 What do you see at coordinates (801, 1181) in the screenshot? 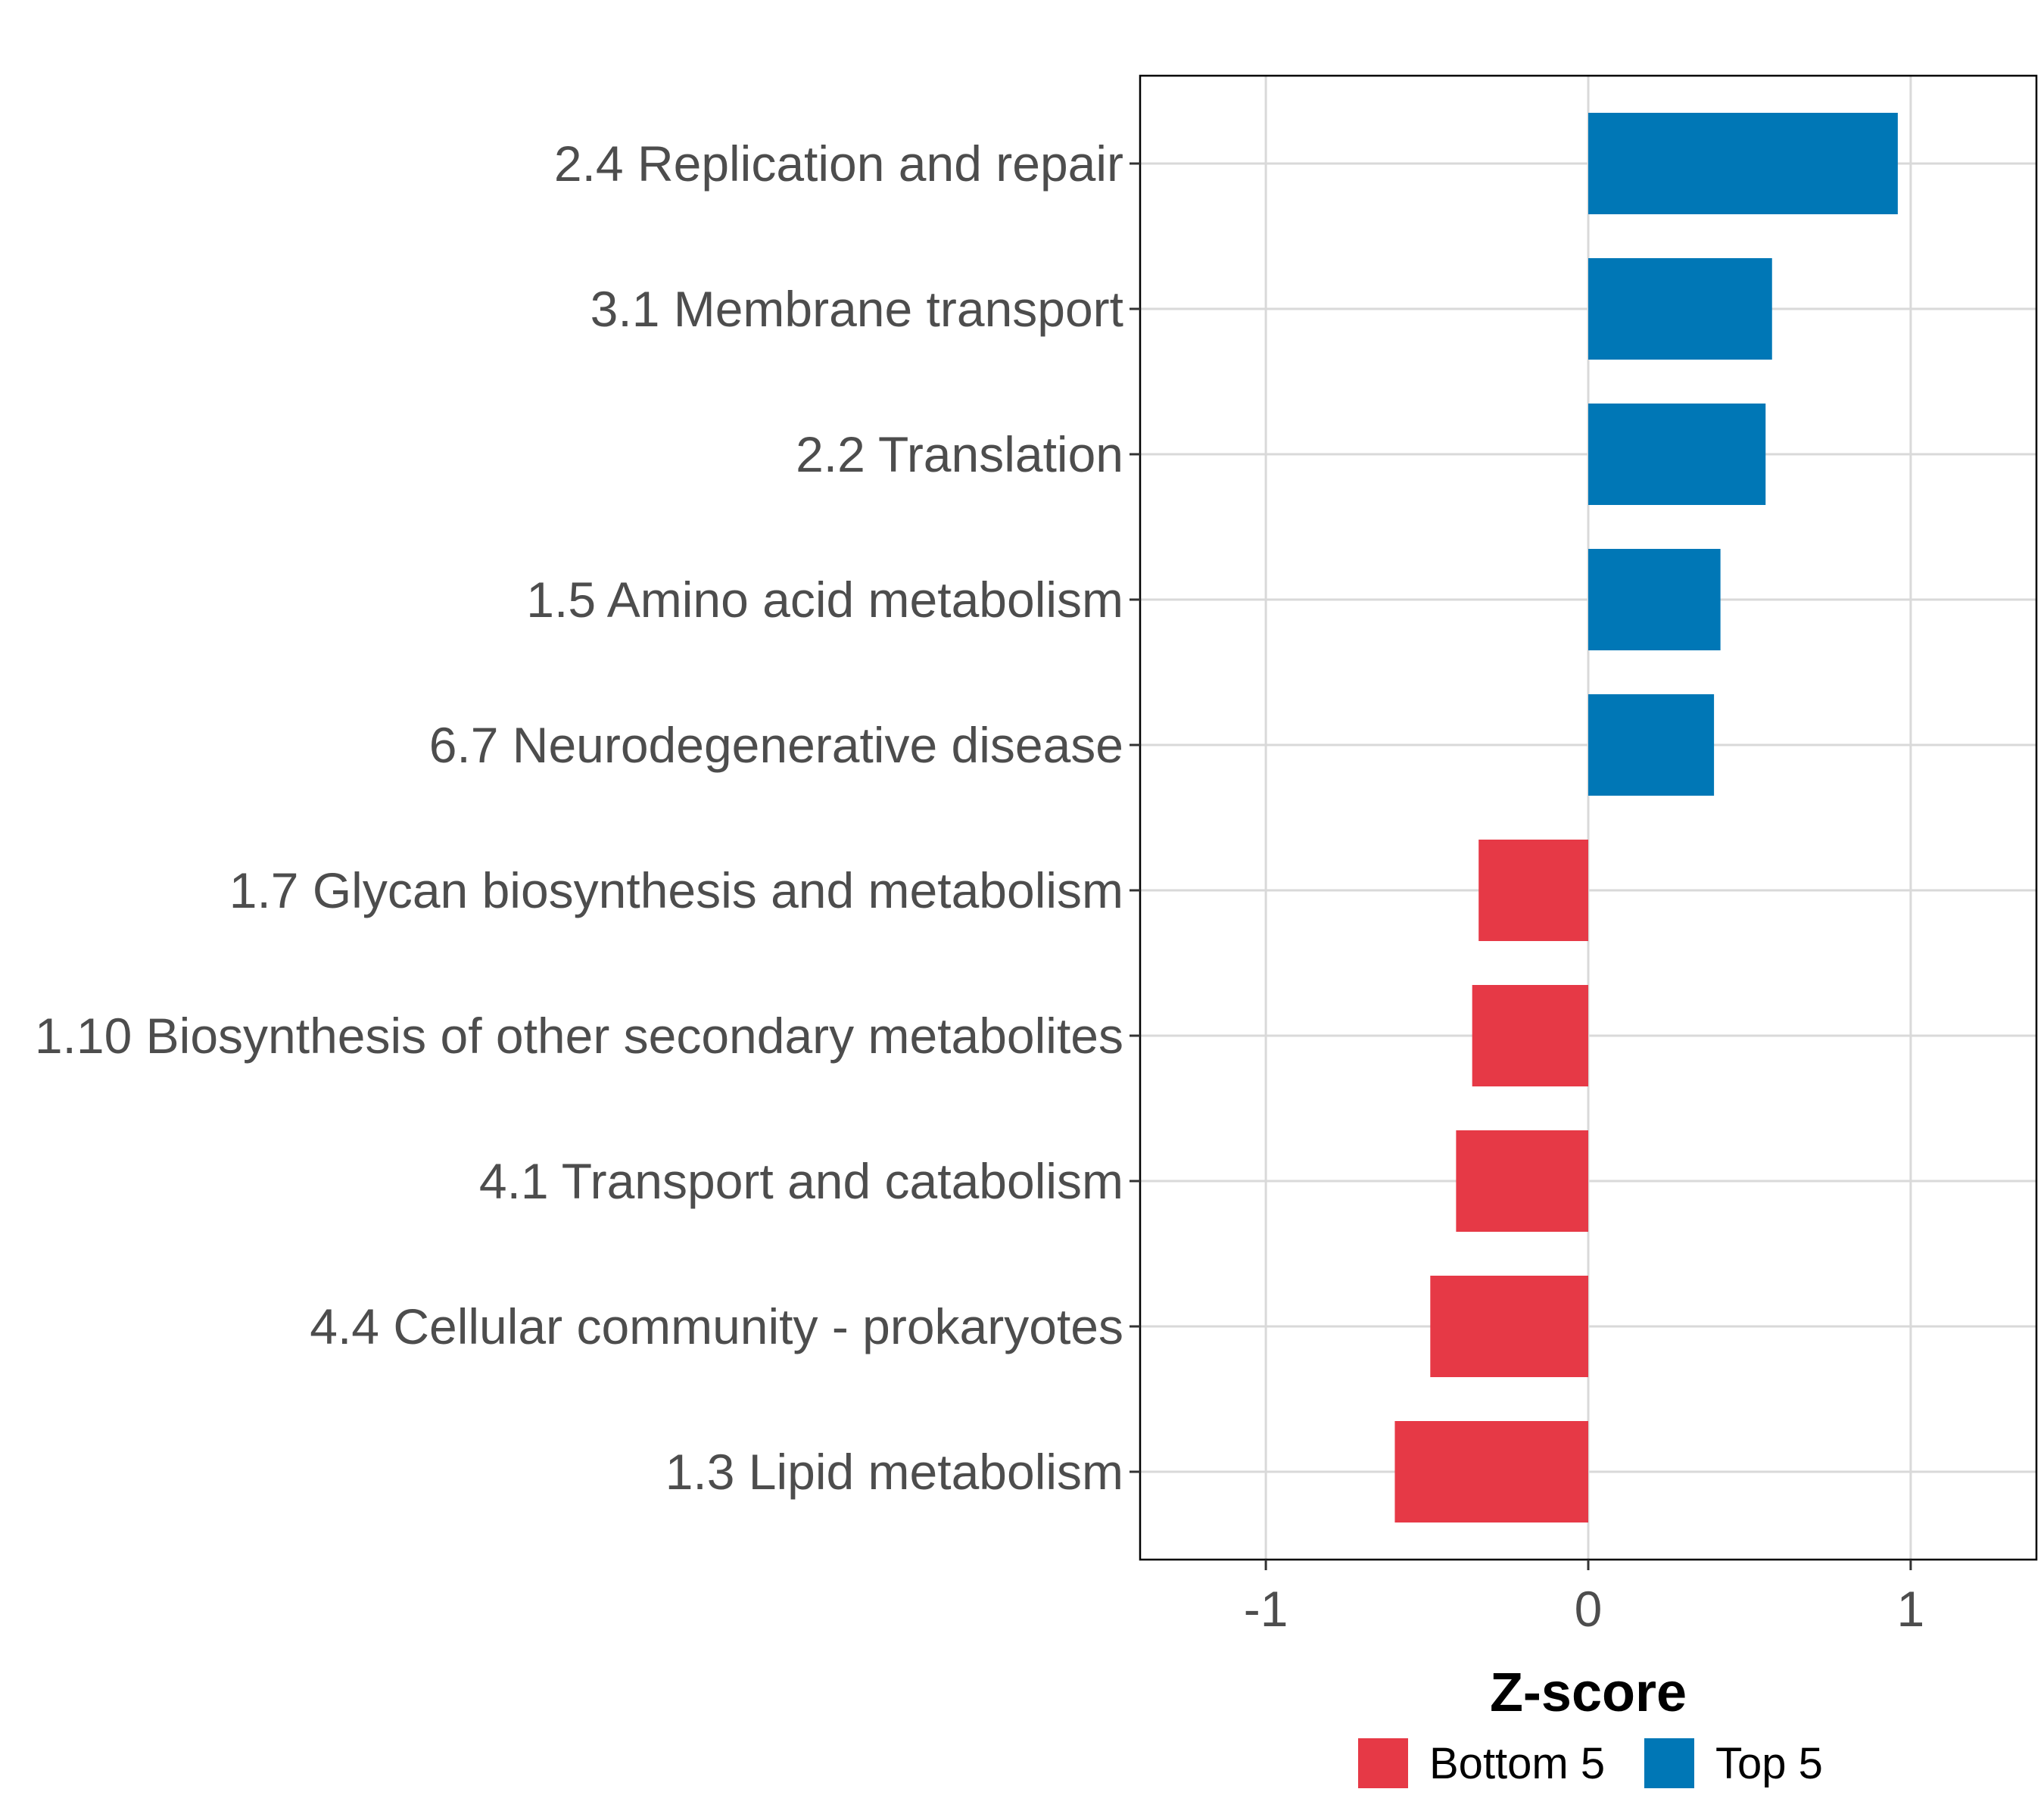
I see `y-tick-label: 4.1 Transport and catabolism` at bounding box center [801, 1181].